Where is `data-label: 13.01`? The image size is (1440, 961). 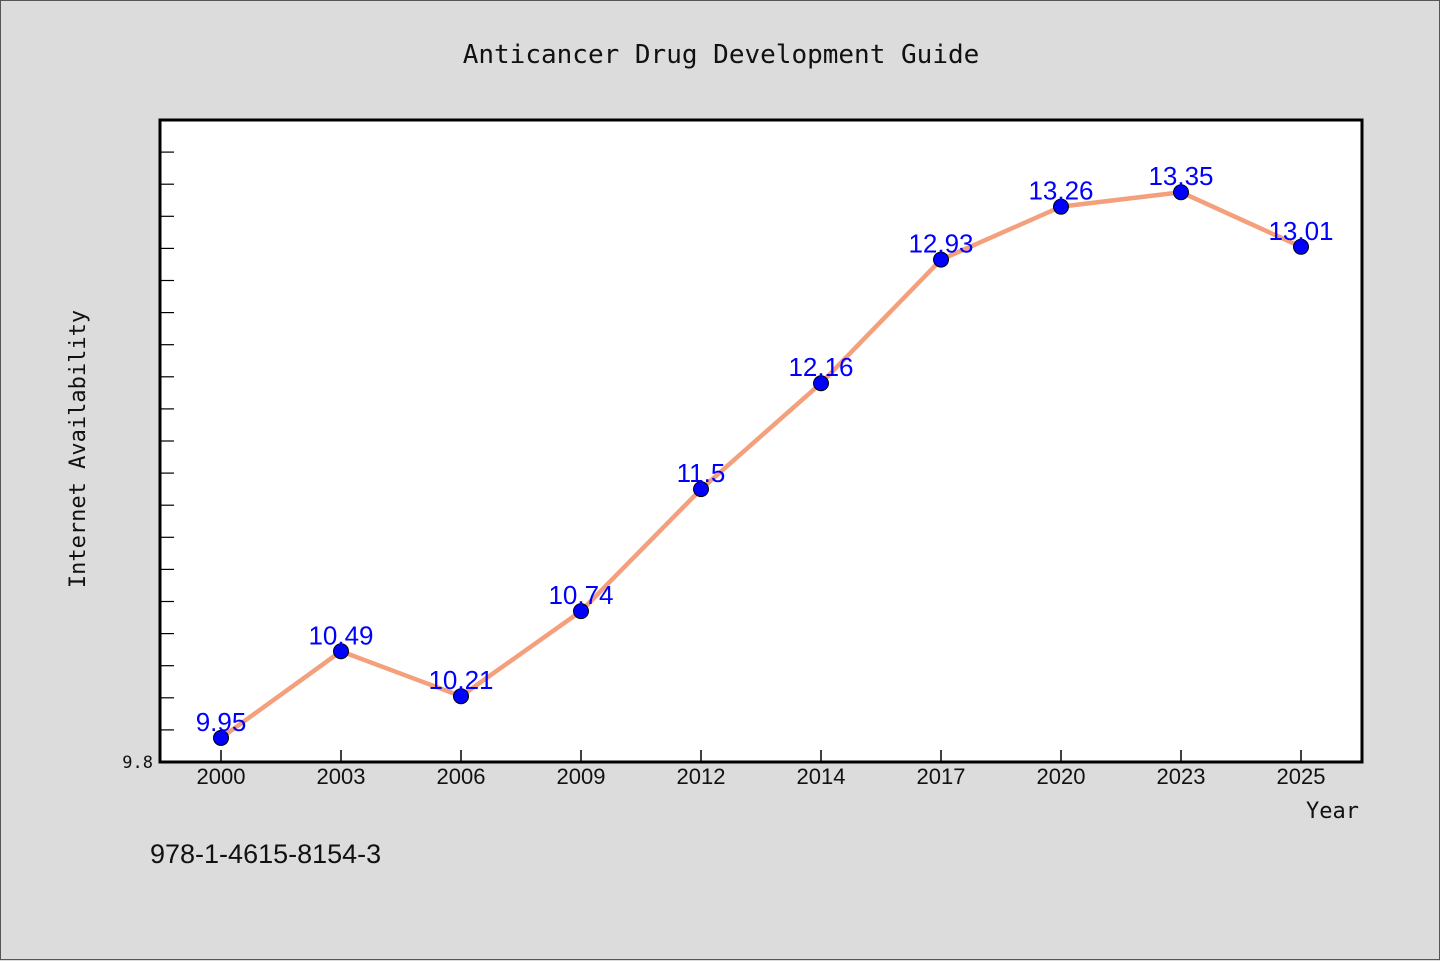
data-label: 13.01 is located at coordinates (1300, 231).